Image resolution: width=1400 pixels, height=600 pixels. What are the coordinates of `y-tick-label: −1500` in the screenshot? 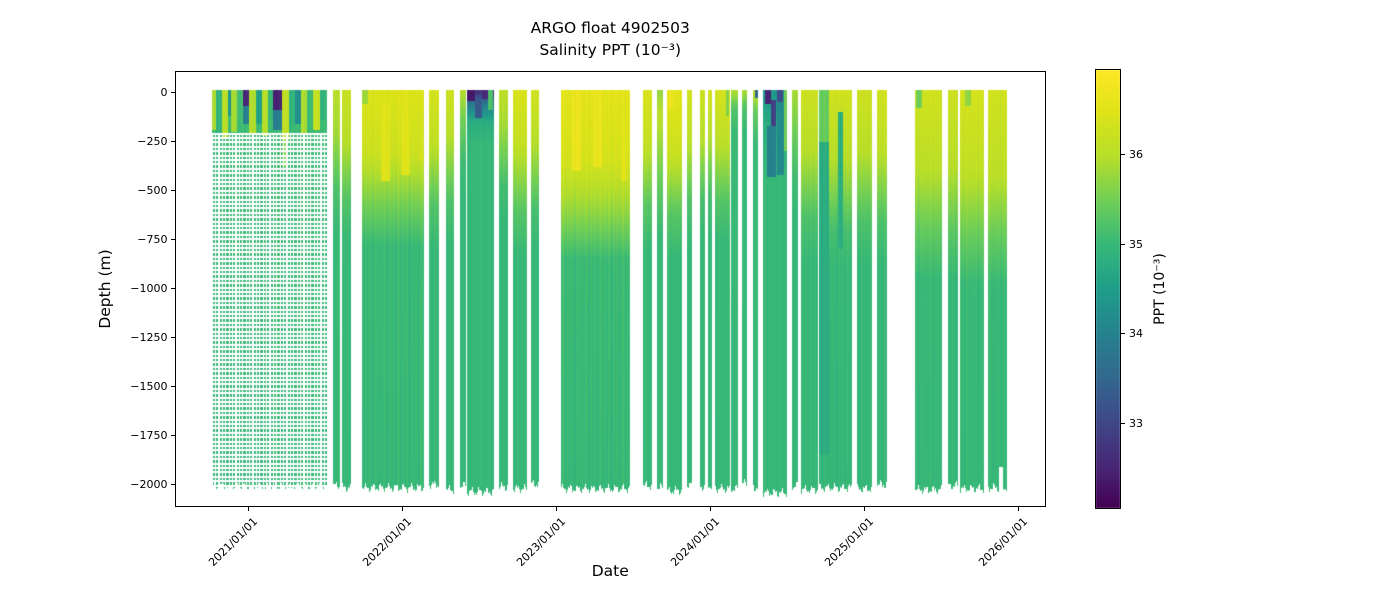 It's located at (149, 387).